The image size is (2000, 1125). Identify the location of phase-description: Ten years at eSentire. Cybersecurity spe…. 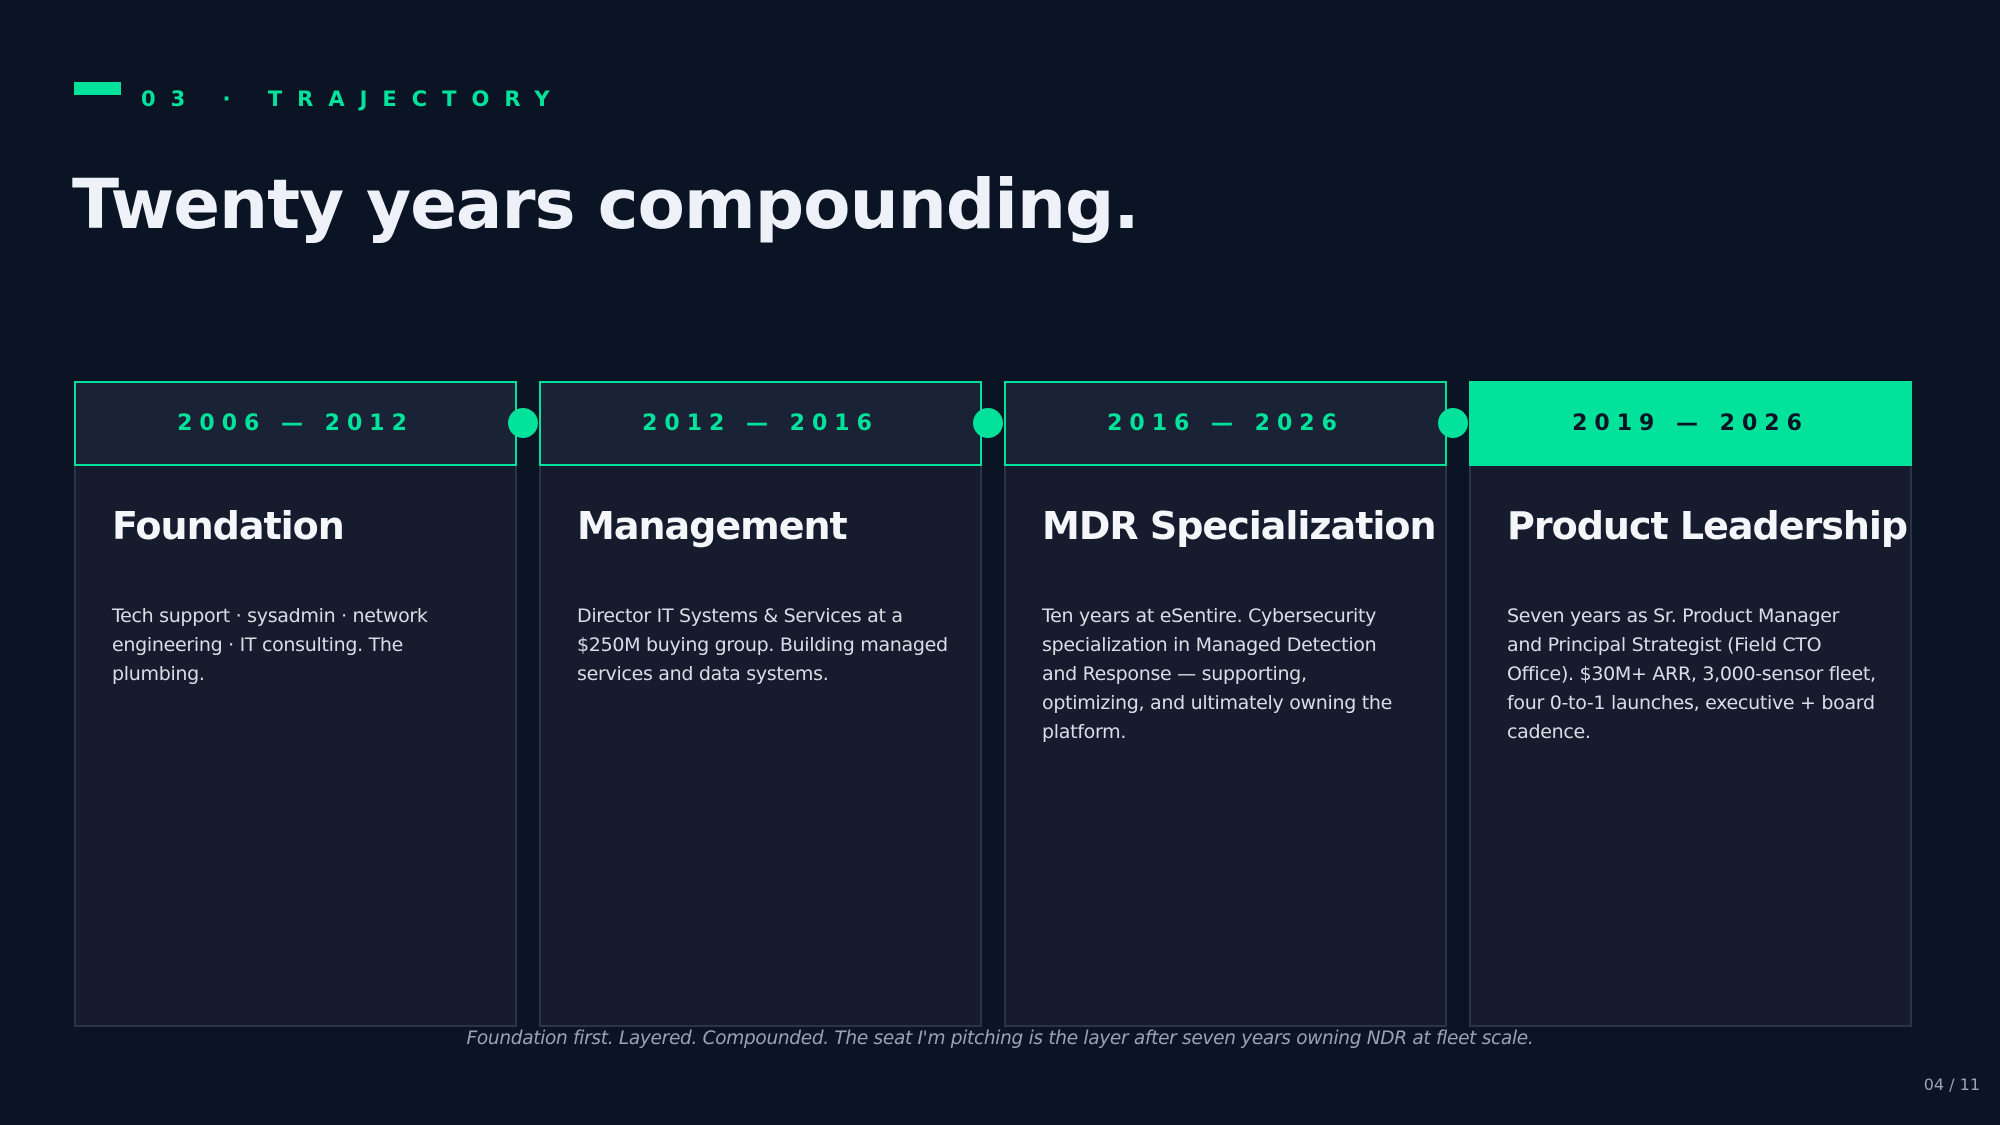
(1217, 674).